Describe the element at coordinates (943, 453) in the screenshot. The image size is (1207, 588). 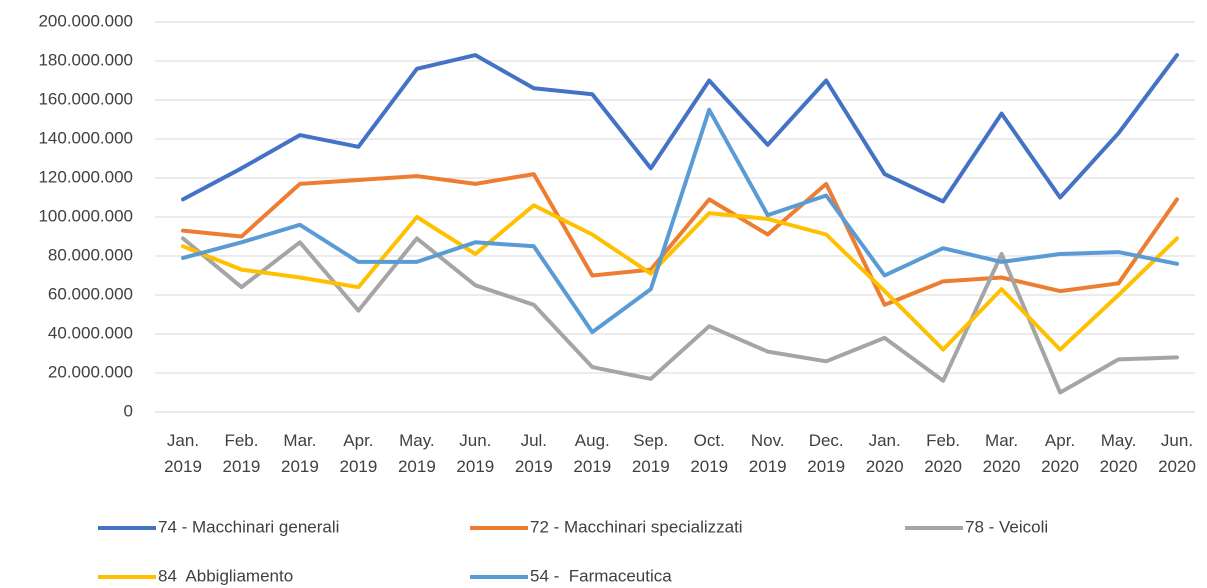
I see `x-tick-label: Feb. 2020` at that location.